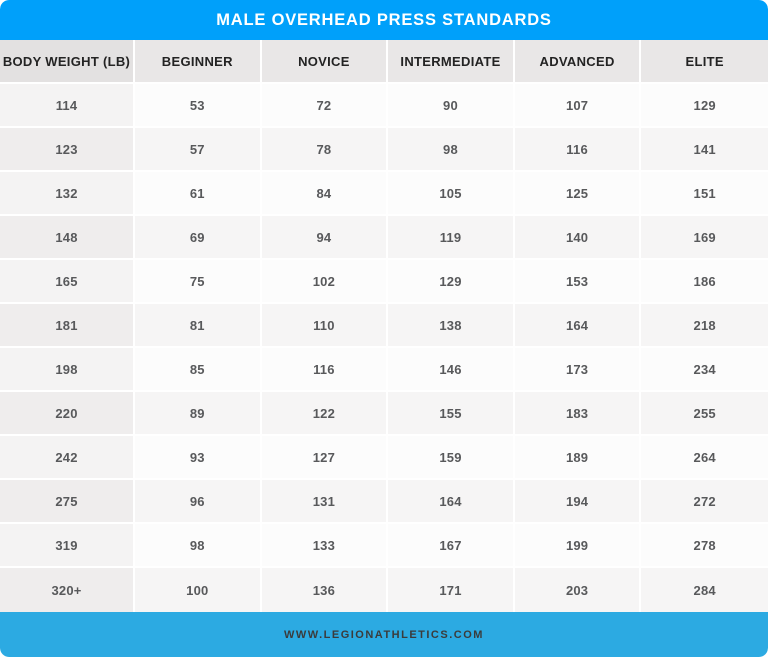 The width and height of the screenshot is (768, 657). I want to click on table-row: 242 93 127 159 189 264, so click(384, 458).